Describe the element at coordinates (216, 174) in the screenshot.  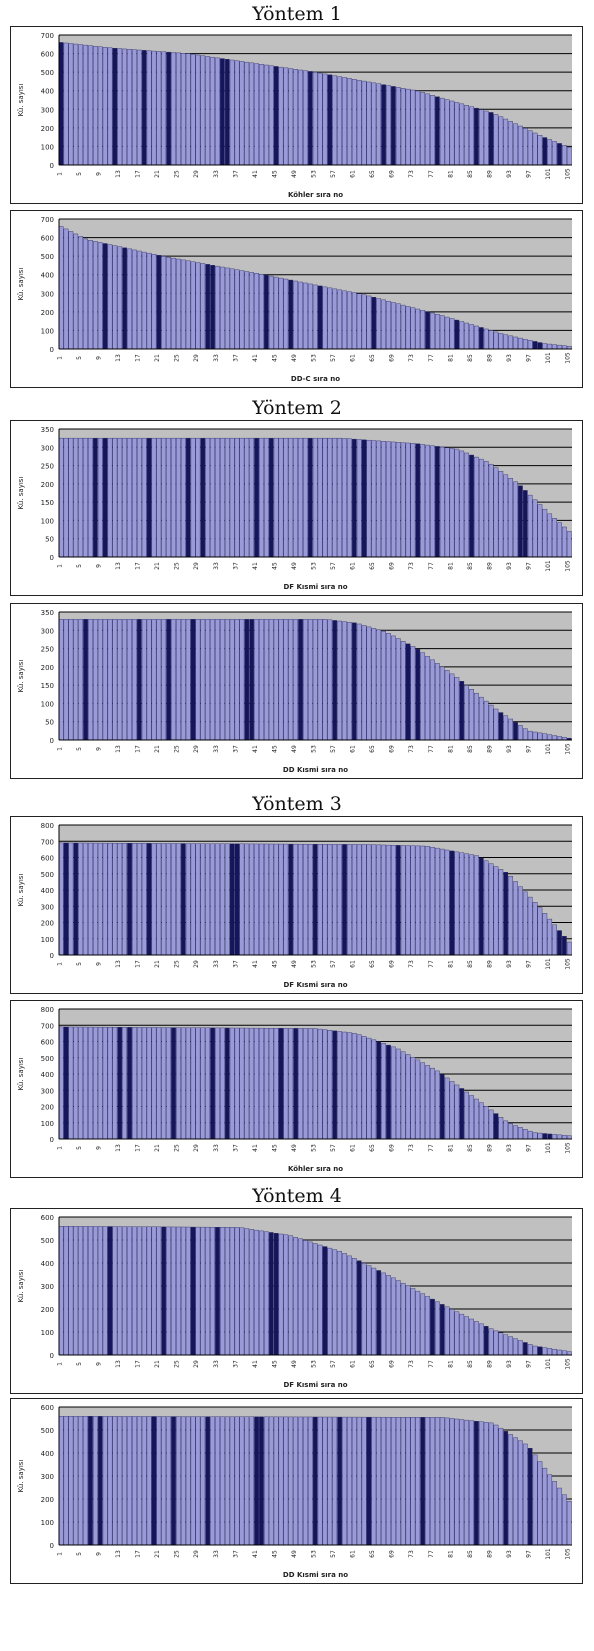
I see `x-tick-label: 33` at that location.